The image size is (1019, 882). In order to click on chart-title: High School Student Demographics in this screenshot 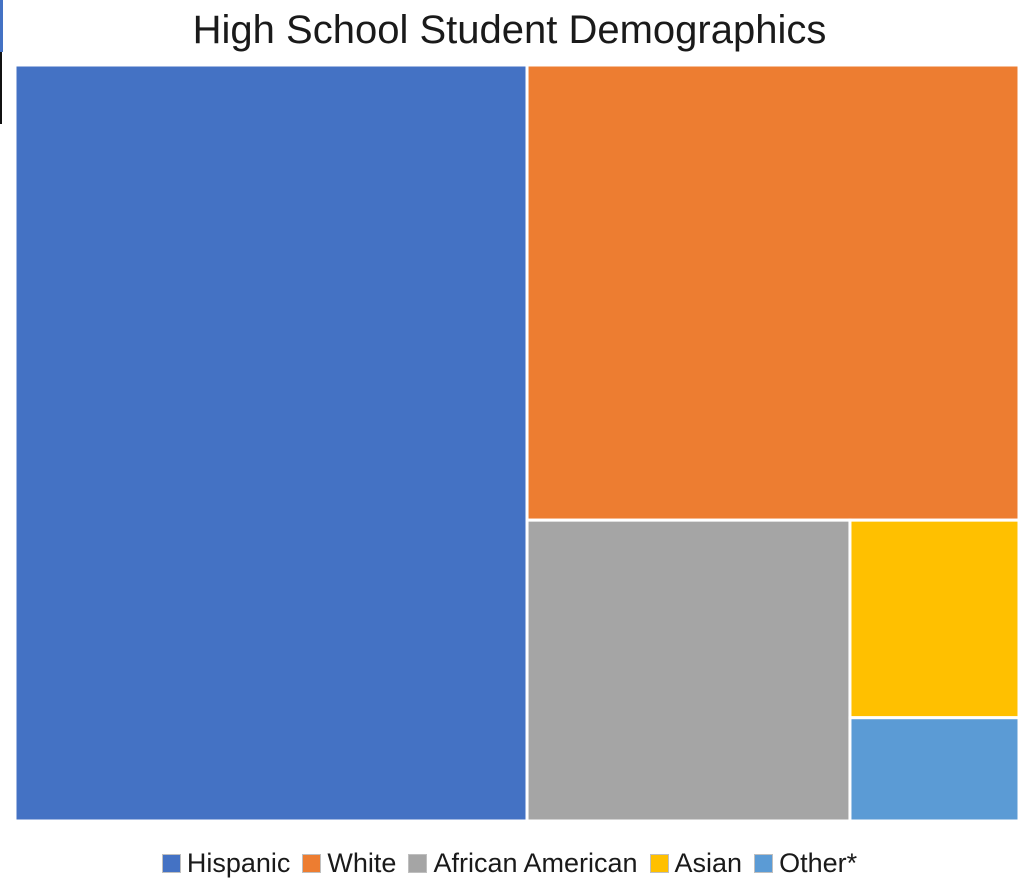, I will do `click(509, 30)`.